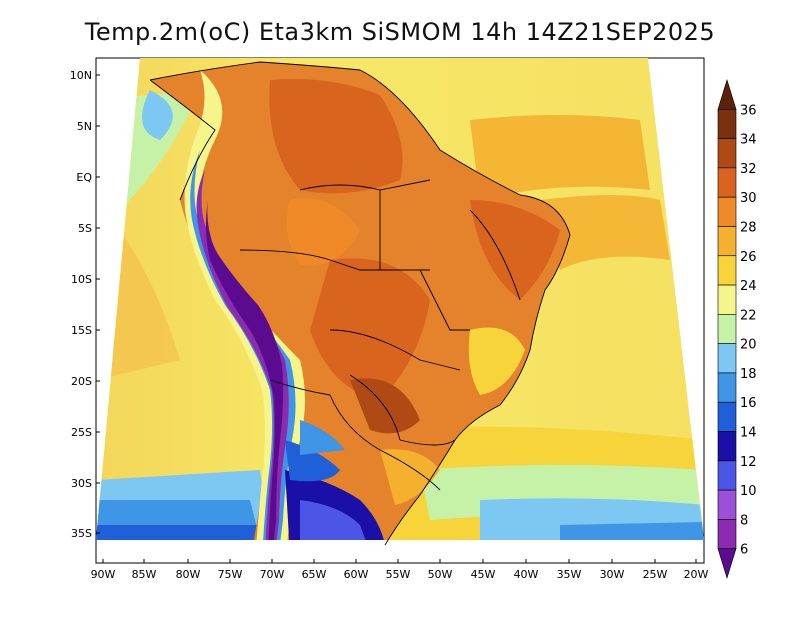 The image size is (800, 618). Describe the element at coordinates (748, 140) in the screenshot. I see `colorbar-label: 34` at that location.